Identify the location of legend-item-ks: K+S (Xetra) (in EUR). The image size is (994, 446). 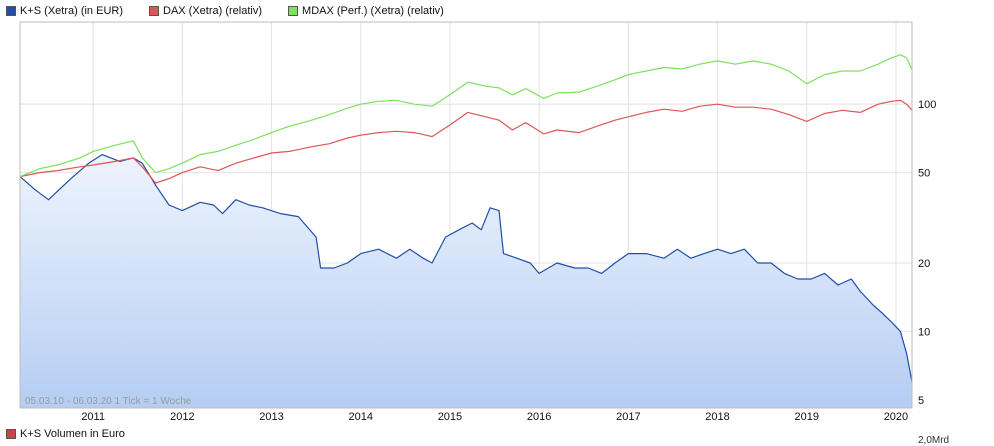
(64, 11).